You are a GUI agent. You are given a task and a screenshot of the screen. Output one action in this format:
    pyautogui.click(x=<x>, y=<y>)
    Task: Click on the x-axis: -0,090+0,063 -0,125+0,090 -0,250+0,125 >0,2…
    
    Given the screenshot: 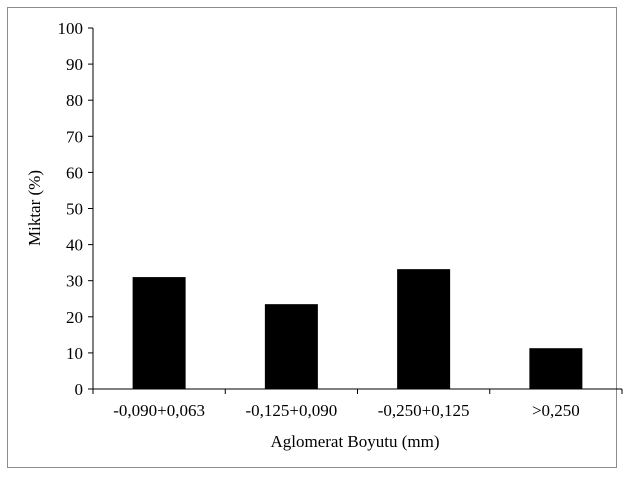 What is the action you would take?
    pyautogui.click(x=357, y=404)
    